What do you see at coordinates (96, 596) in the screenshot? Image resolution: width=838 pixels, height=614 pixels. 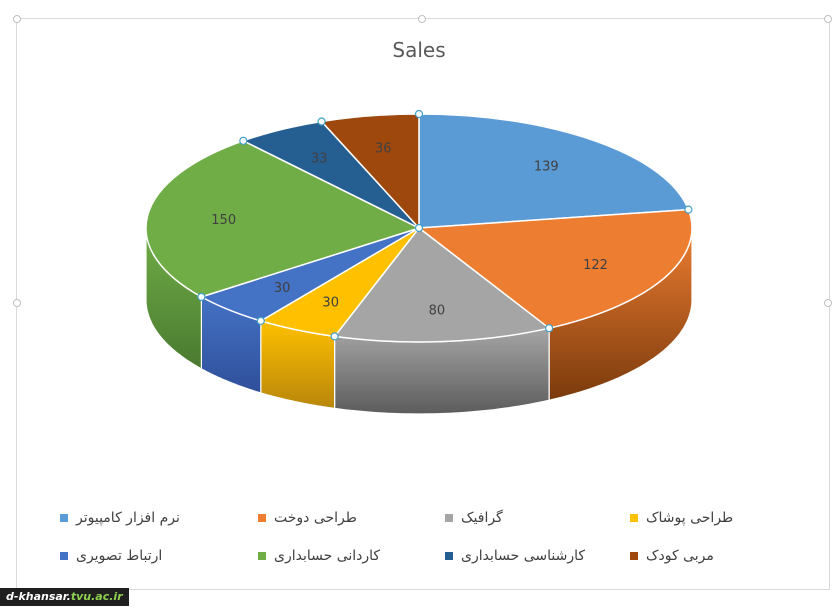 I see `watermark-accent: tvu.ac.ir` at bounding box center [96, 596].